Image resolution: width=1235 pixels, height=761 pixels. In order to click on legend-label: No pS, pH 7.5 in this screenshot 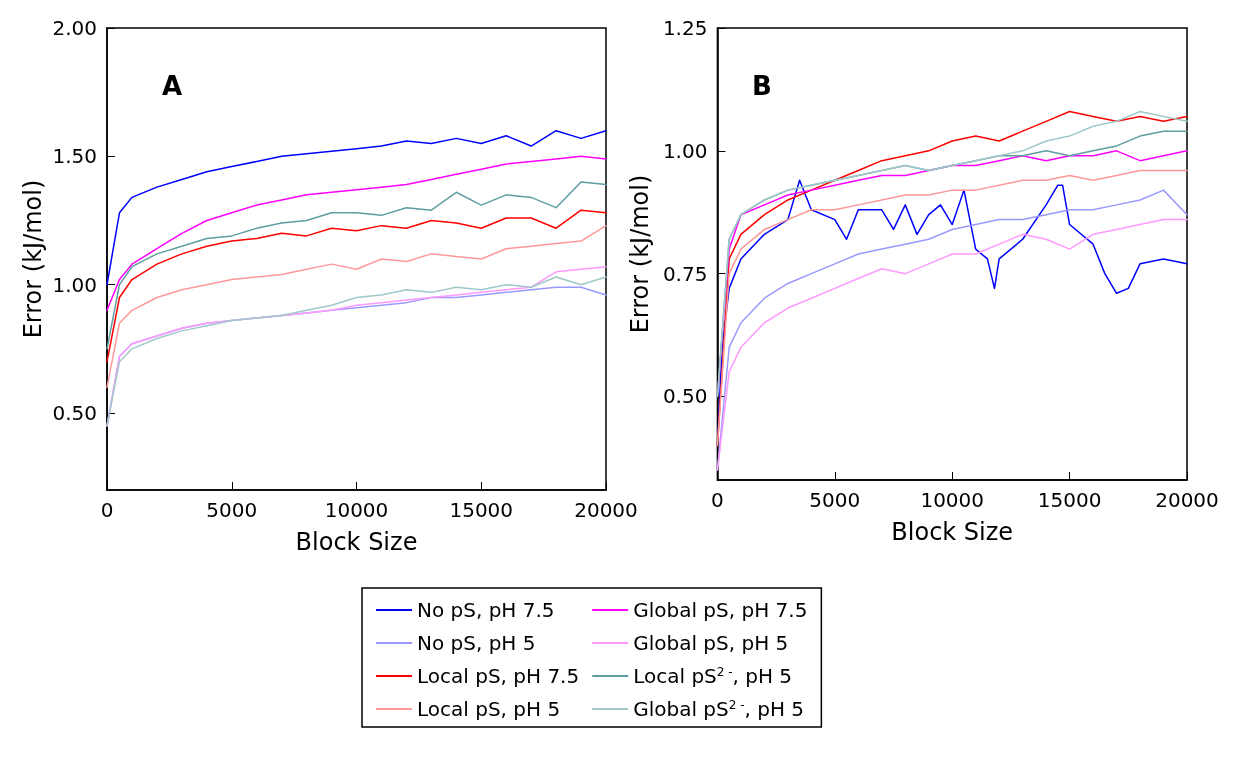, I will do `click(486, 610)`.